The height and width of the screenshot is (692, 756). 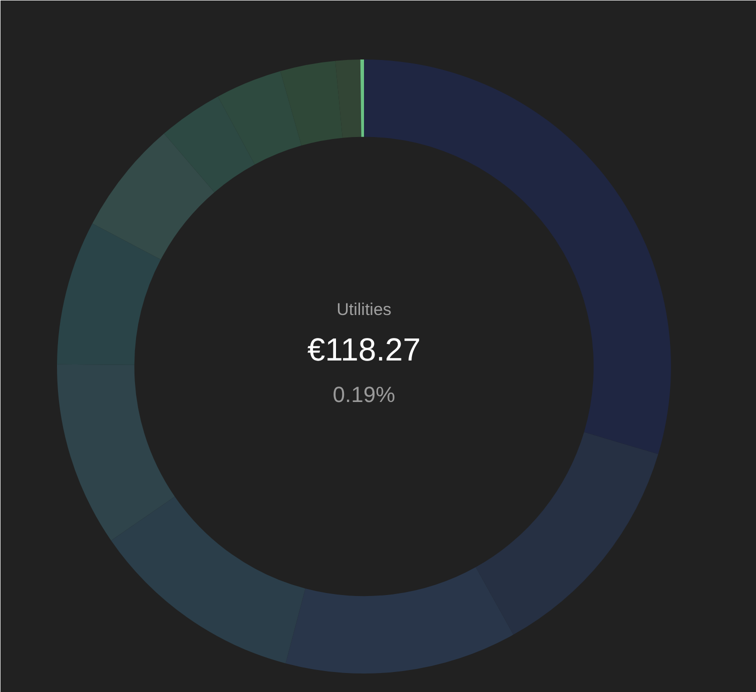 I want to click on slice-label: Utilities, so click(x=364, y=309).